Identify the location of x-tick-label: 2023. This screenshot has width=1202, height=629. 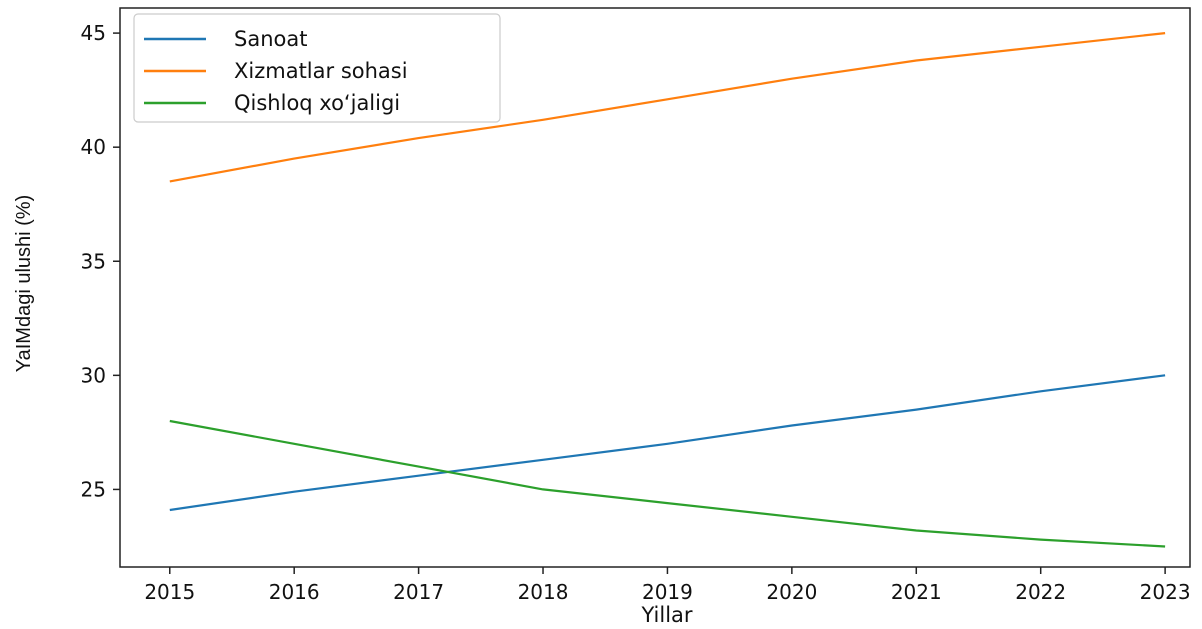
(1165, 592).